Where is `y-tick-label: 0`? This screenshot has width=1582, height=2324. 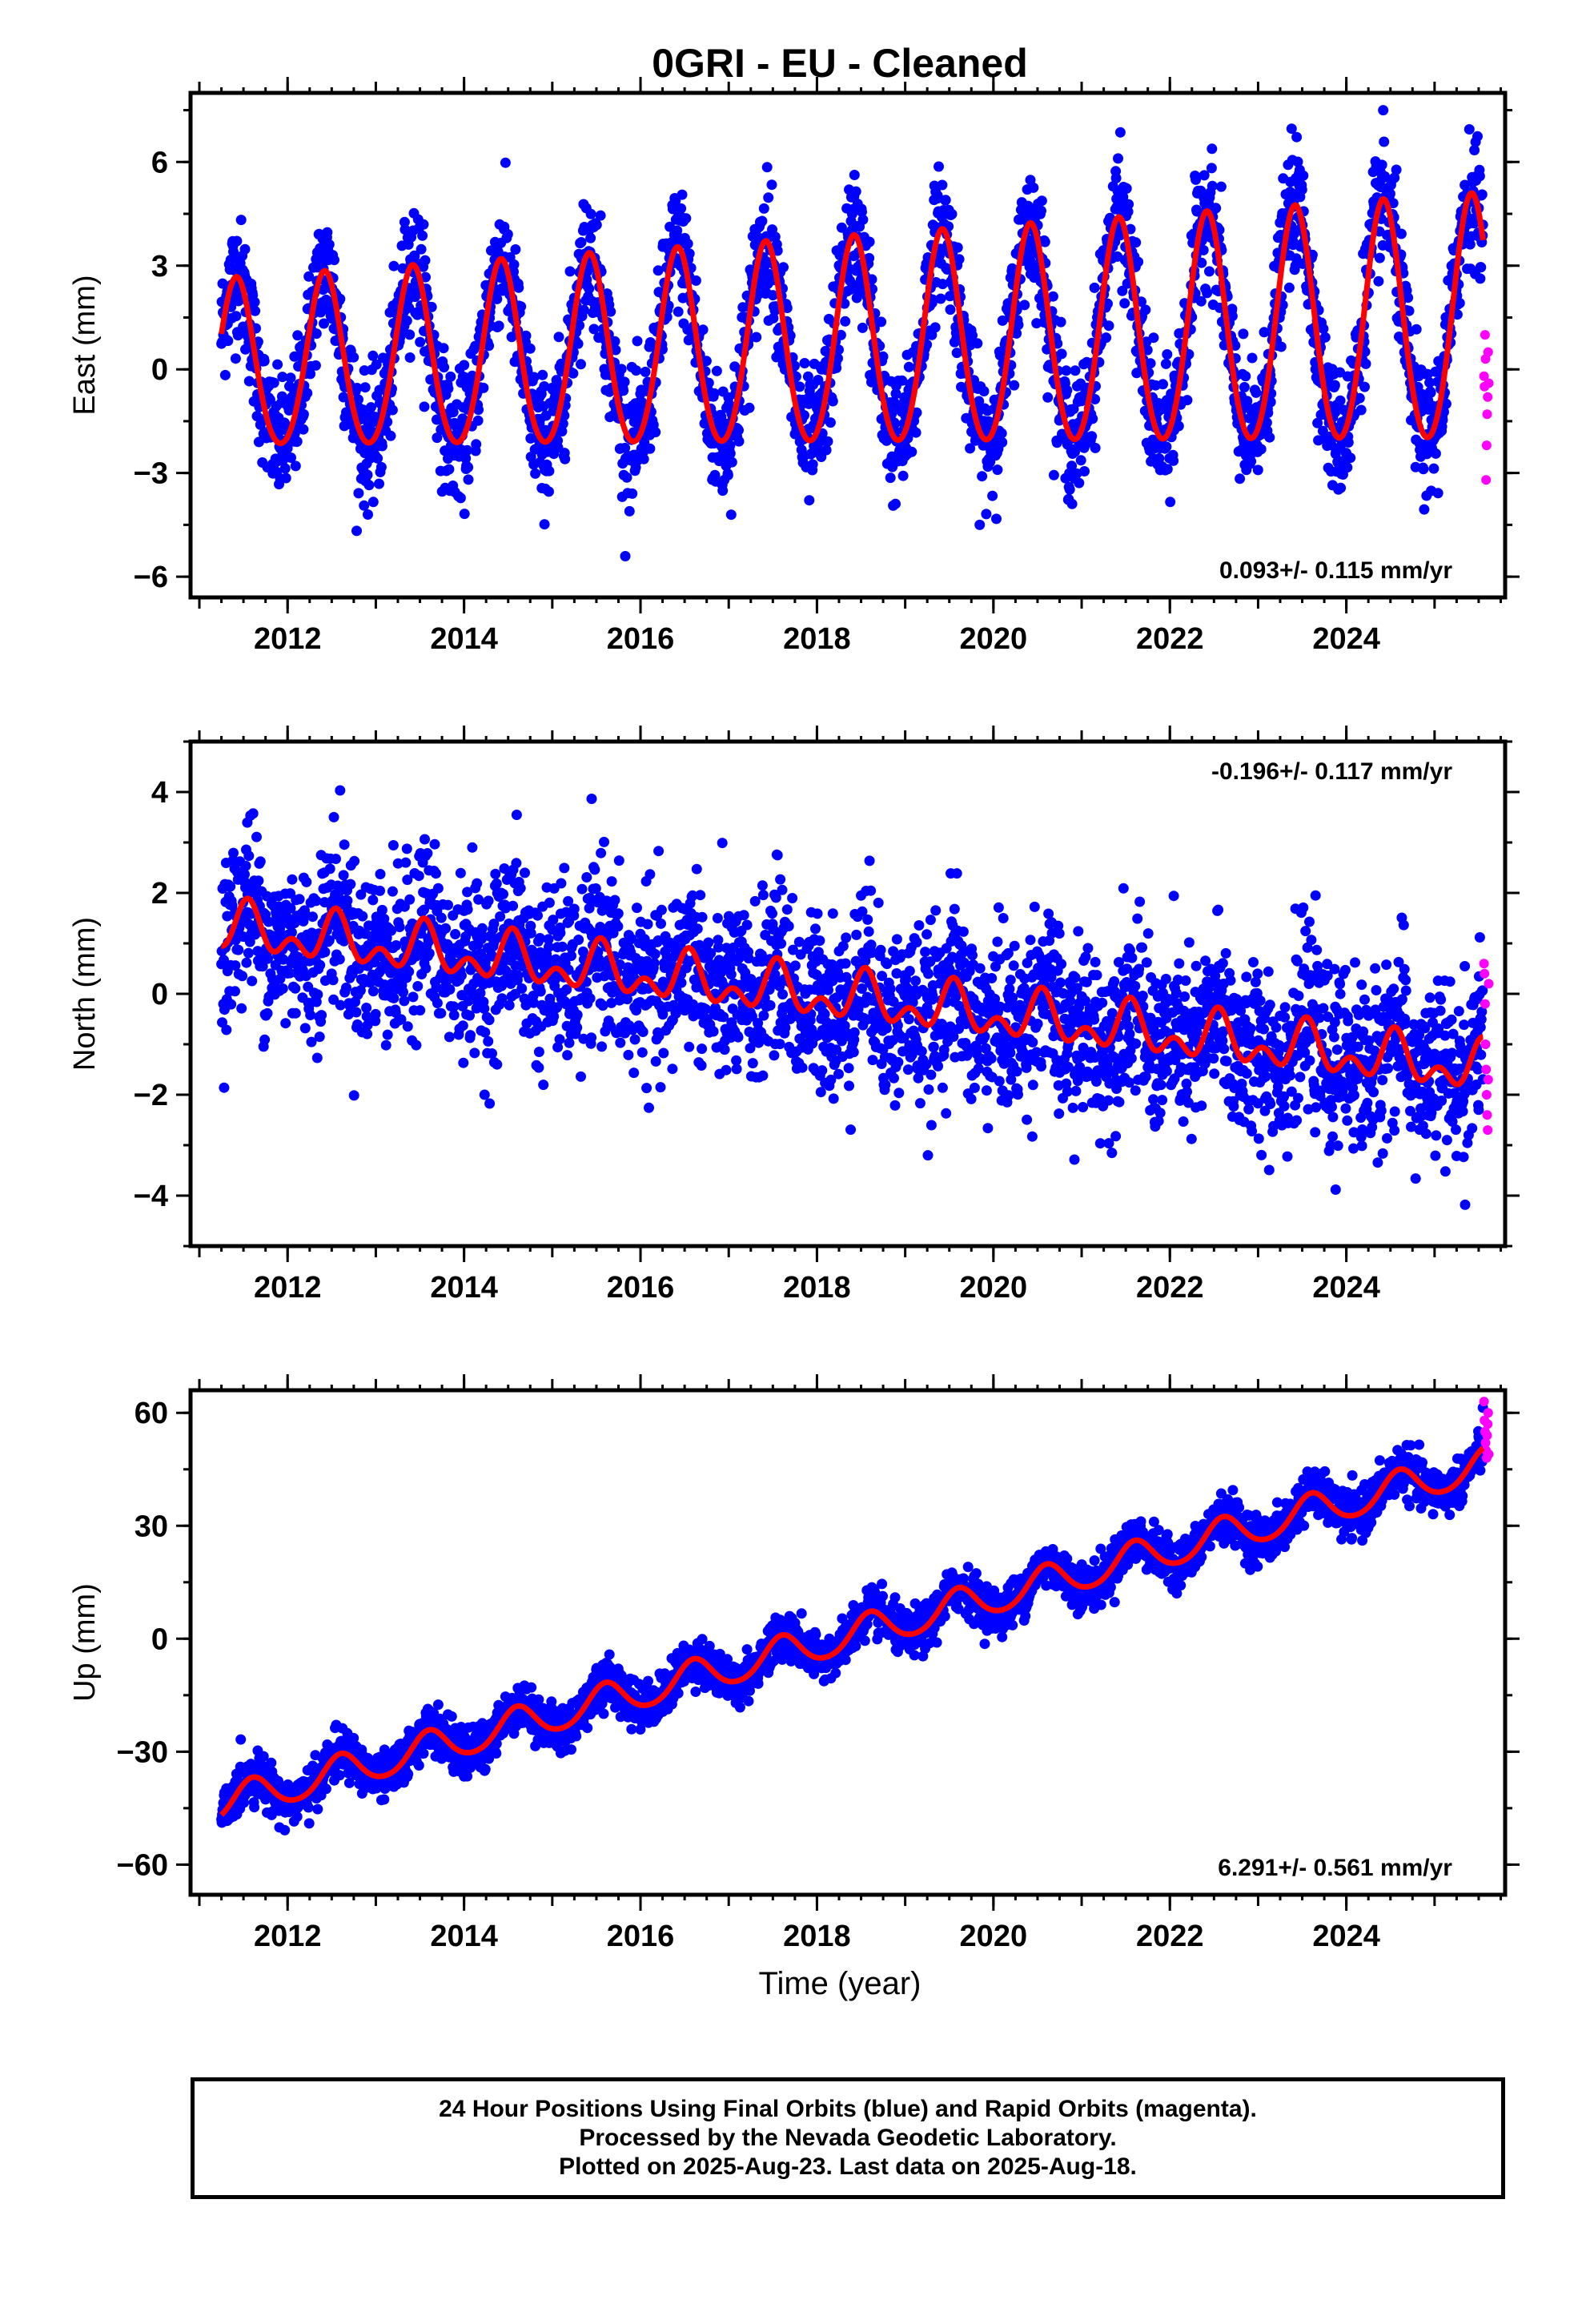
y-tick-label: 0 is located at coordinates (159, 370).